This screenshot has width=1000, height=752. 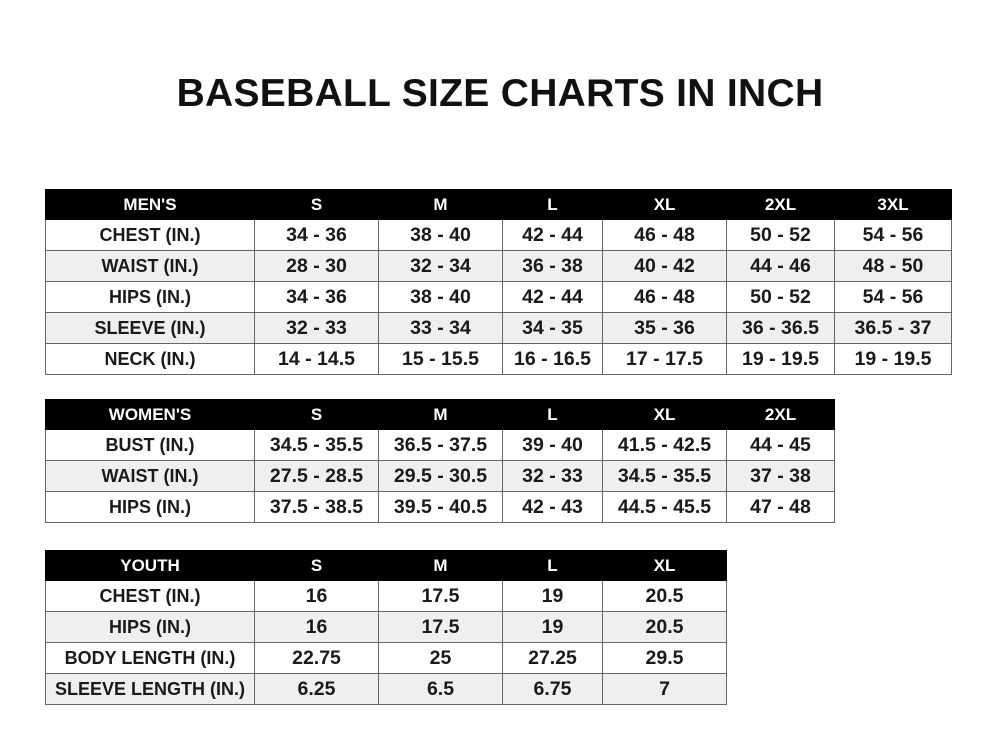 What do you see at coordinates (440, 689) in the screenshot?
I see `size-value: 6.5` at bounding box center [440, 689].